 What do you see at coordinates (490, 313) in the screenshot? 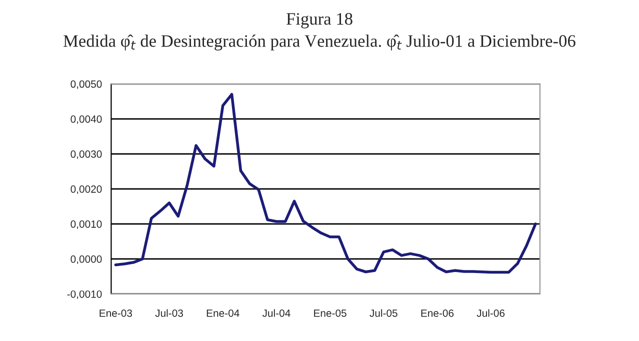
I see `x-tick-label: Jul-06` at bounding box center [490, 313].